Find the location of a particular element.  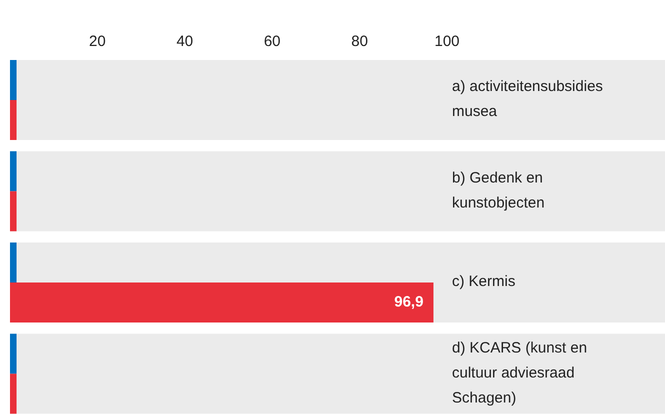

y-tick-label: c) Kermis is located at coordinates (484, 281).